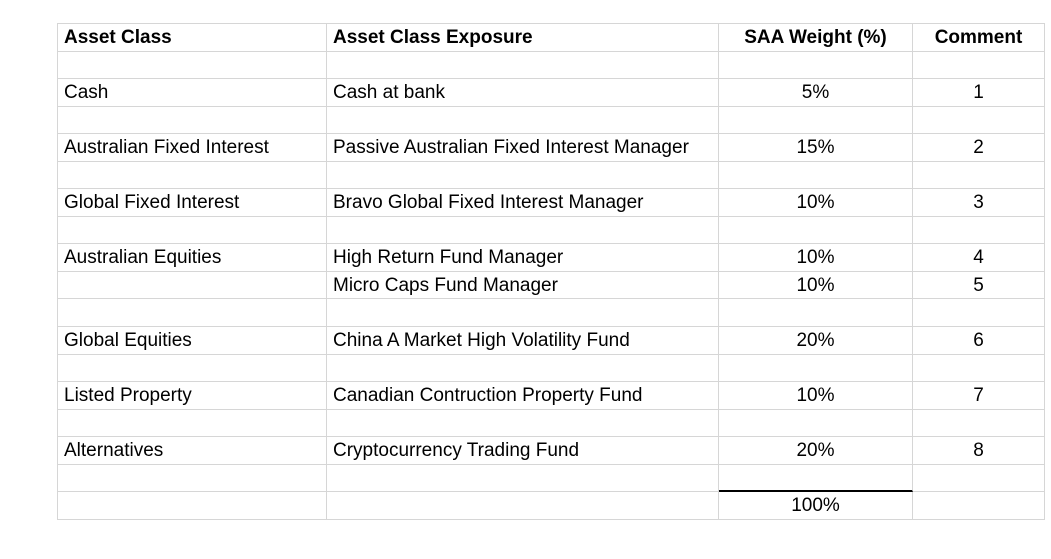 The height and width of the screenshot is (559, 1051). Describe the element at coordinates (192, 38) in the screenshot. I see `header-cell-asset-class: Asset Class` at that location.